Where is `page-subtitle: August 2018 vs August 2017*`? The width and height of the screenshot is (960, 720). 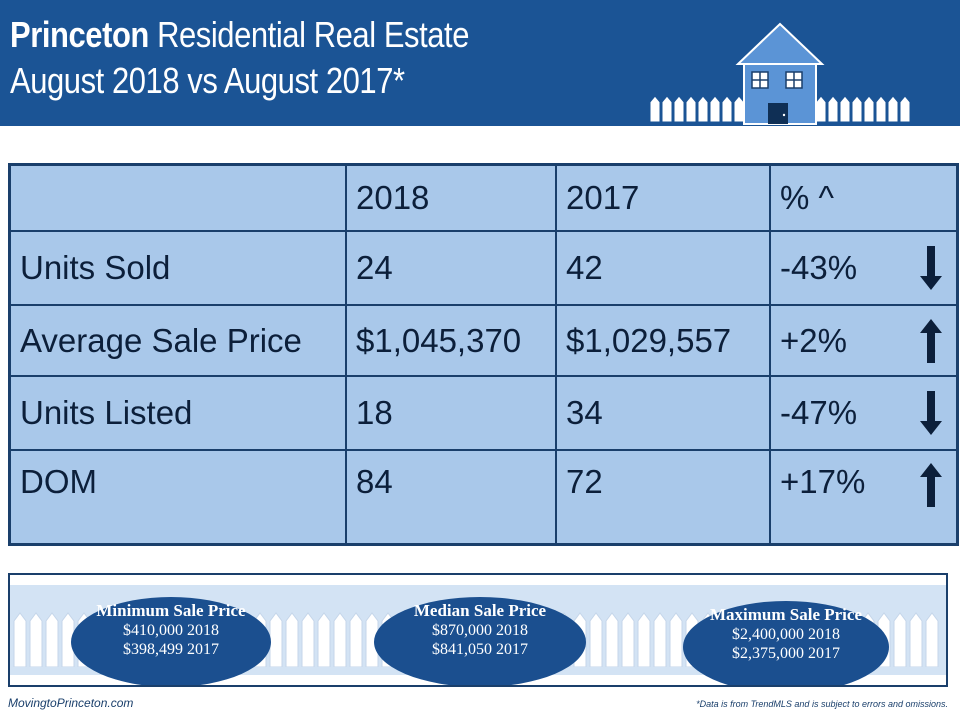 page-subtitle: August 2018 vs August 2017* is located at coordinates (207, 80).